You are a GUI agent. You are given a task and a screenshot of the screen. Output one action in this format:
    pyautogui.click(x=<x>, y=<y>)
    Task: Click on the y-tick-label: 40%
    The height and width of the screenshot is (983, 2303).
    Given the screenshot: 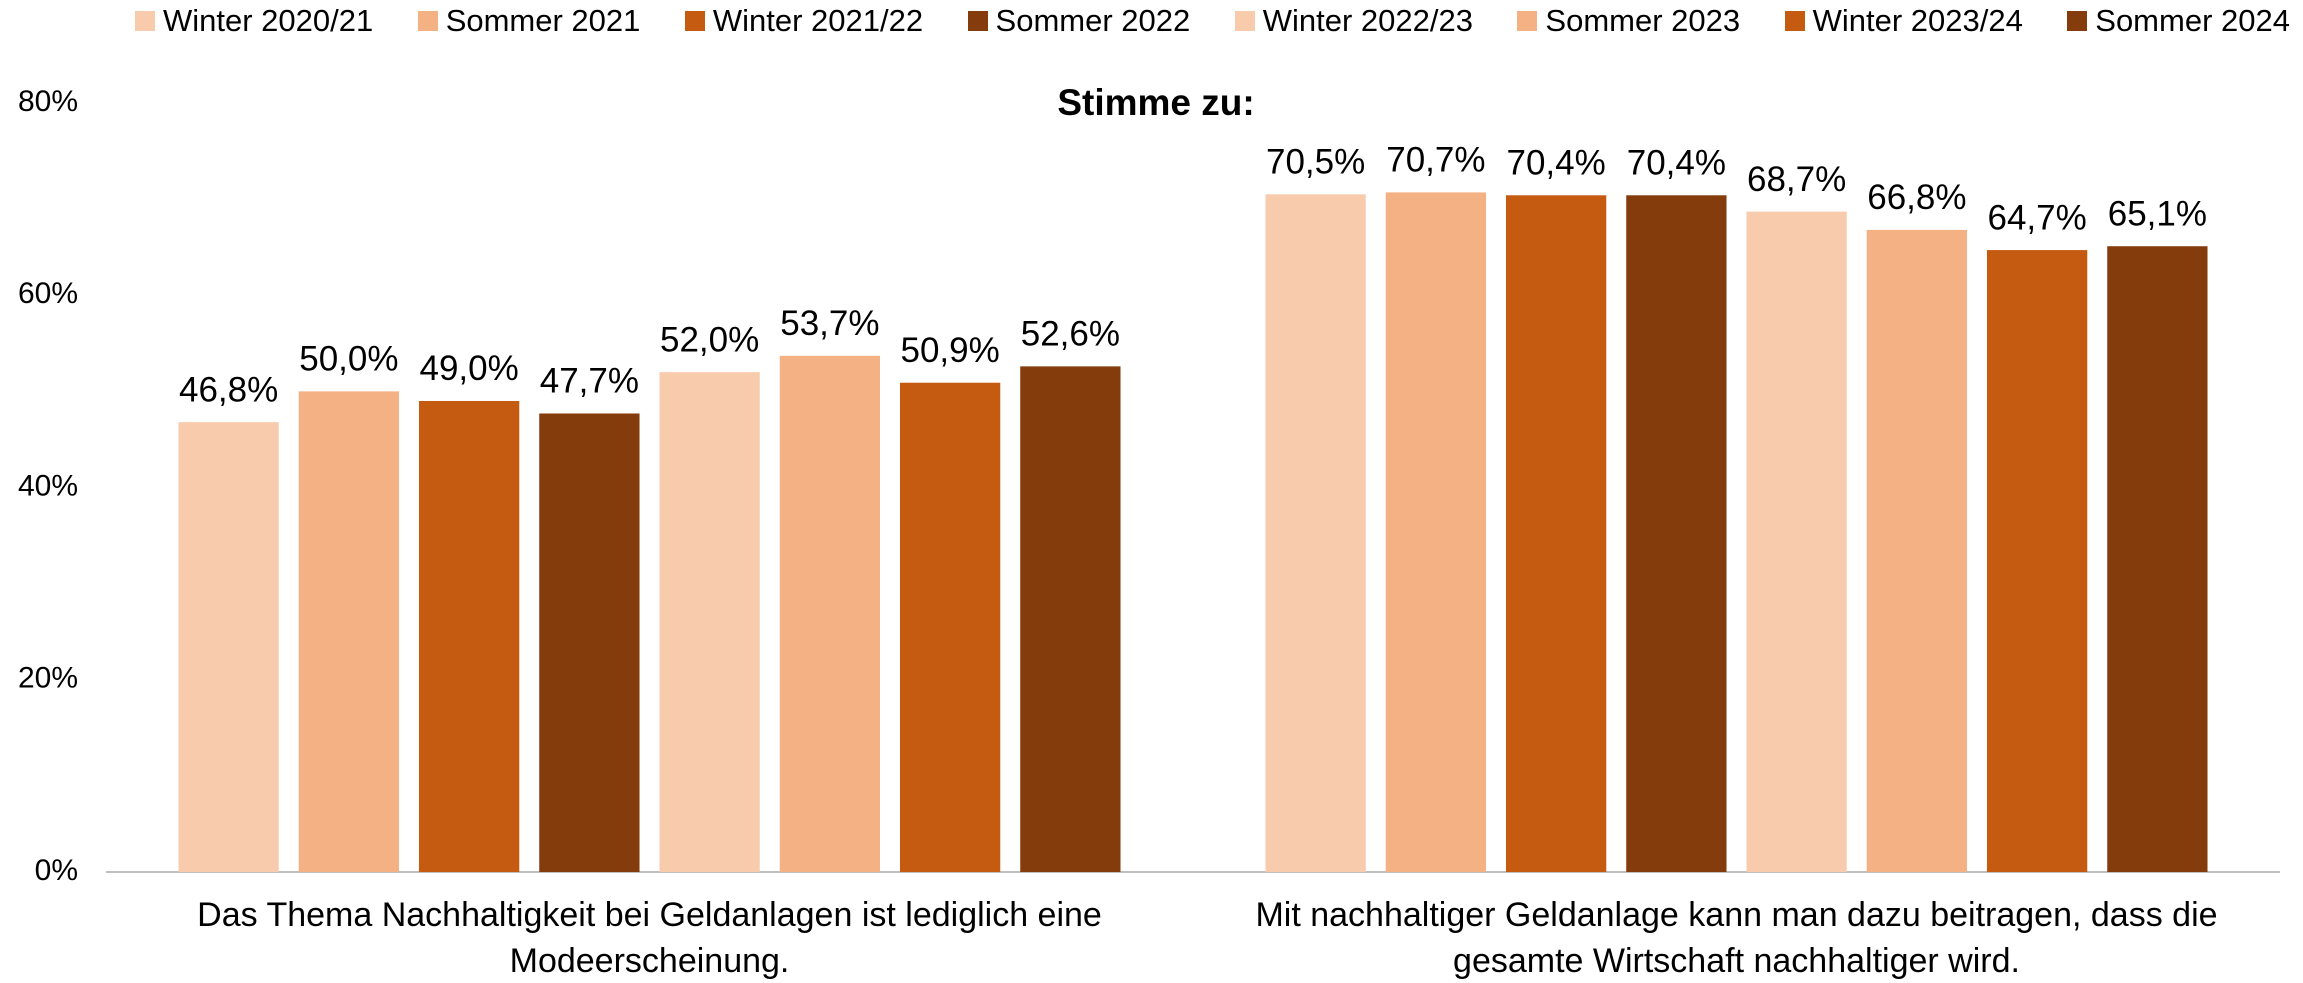 What is the action you would take?
    pyautogui.click(x=48, y=485)
    